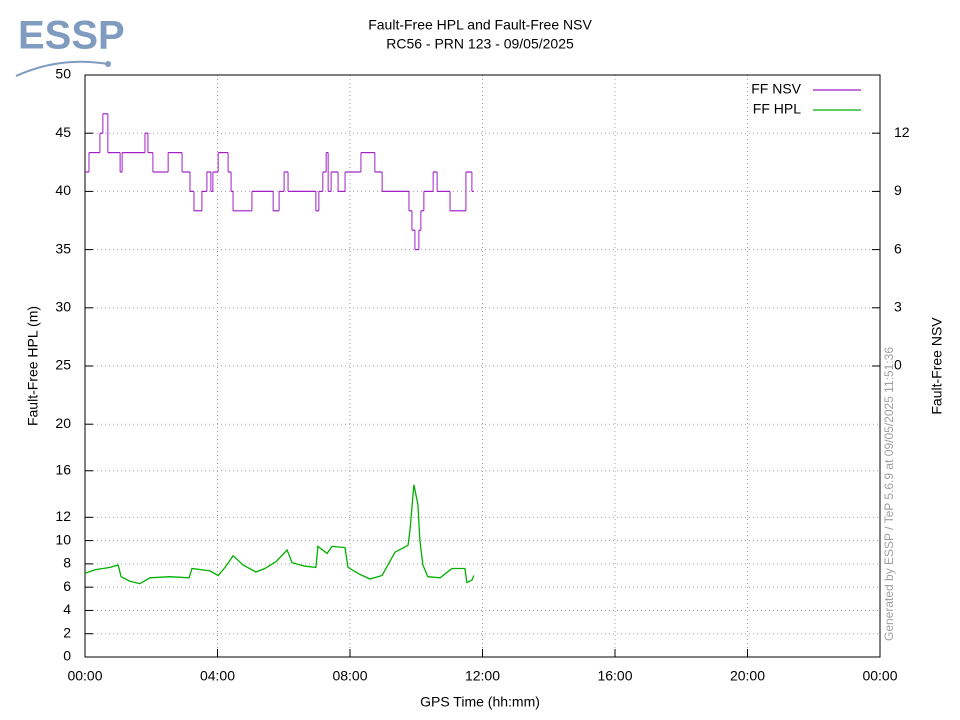 This screenshot has width=960, height=720. Describe the element at coordinates (63, 307) in the screenshot. I see `y-tick-label: 30` at that location.